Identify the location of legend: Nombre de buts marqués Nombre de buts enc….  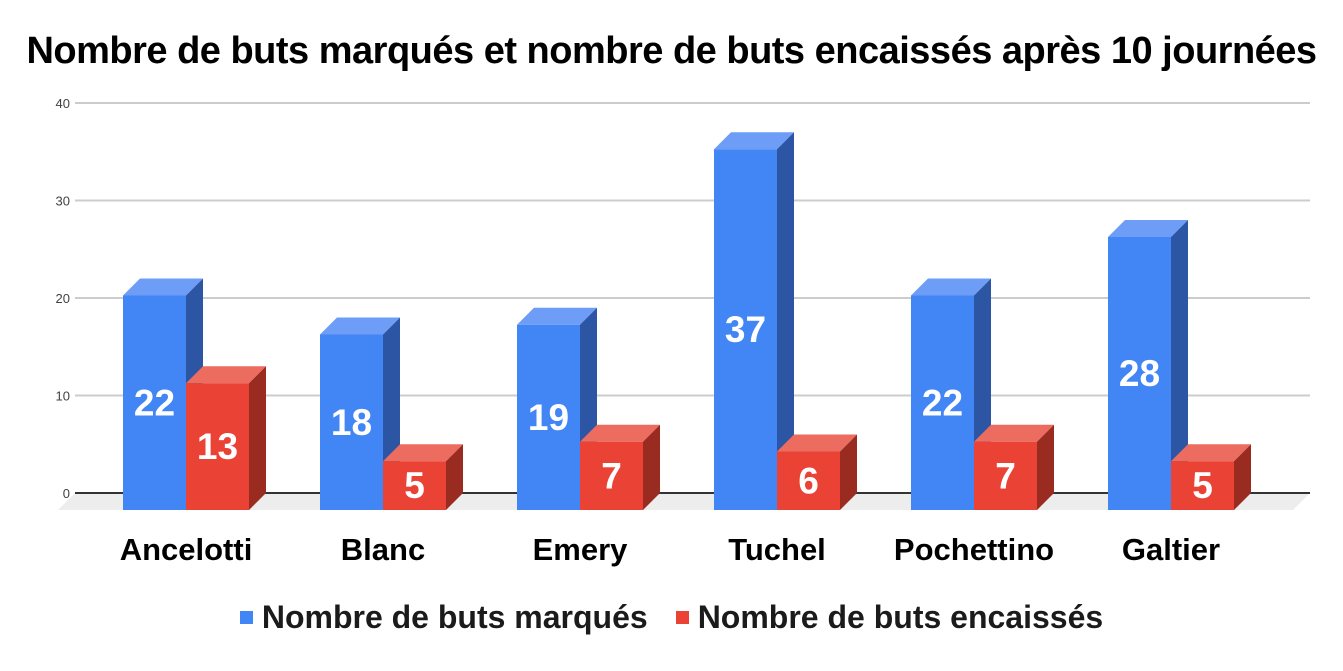
(671, 617).